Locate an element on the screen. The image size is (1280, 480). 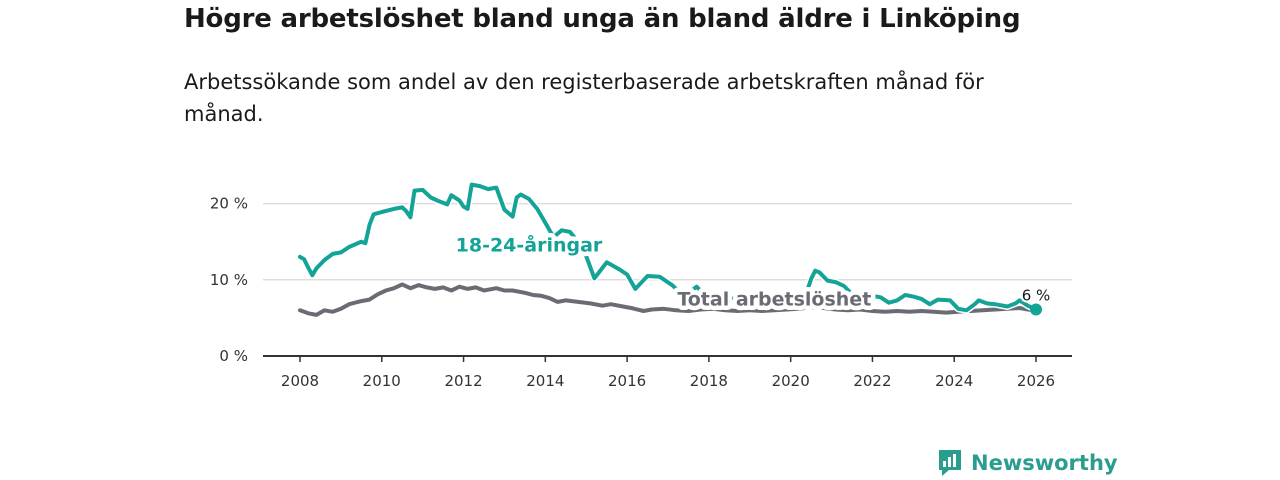
x-tick-label: 2018 is located at coordinates (709, 381).